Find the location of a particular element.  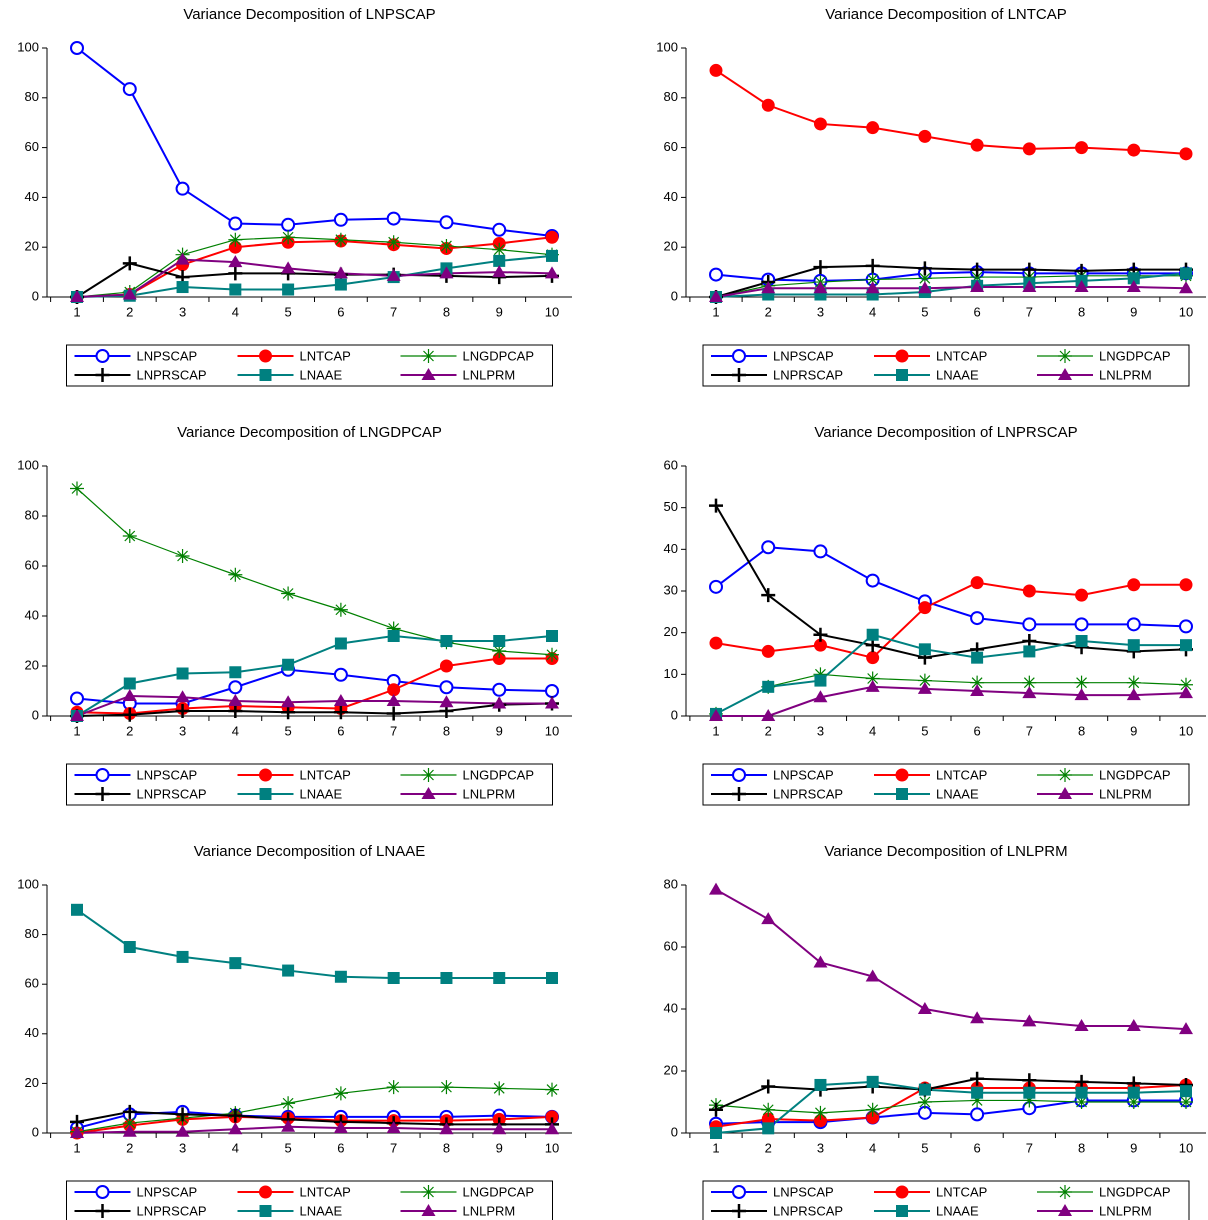

y-tick-label: 50 is located at coordinates (671, 506).